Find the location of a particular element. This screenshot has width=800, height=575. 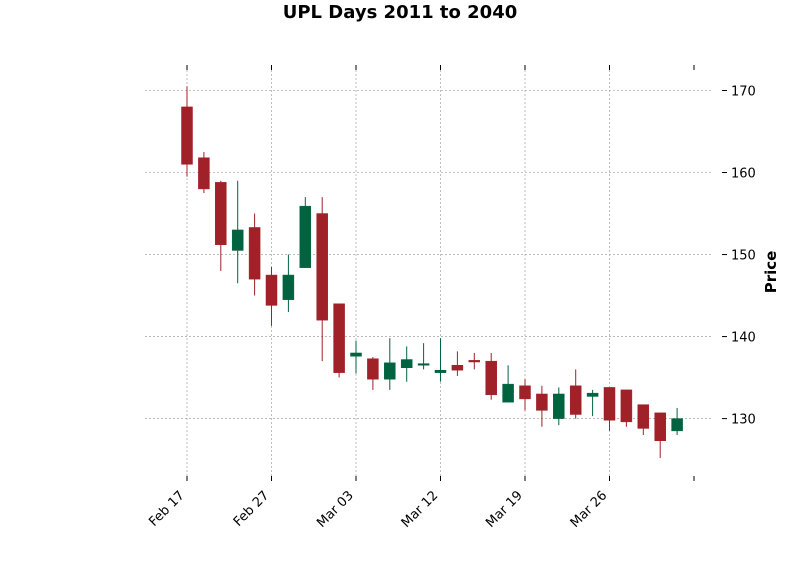

y-tick-label: 130 is located at coordinates (743, 420).